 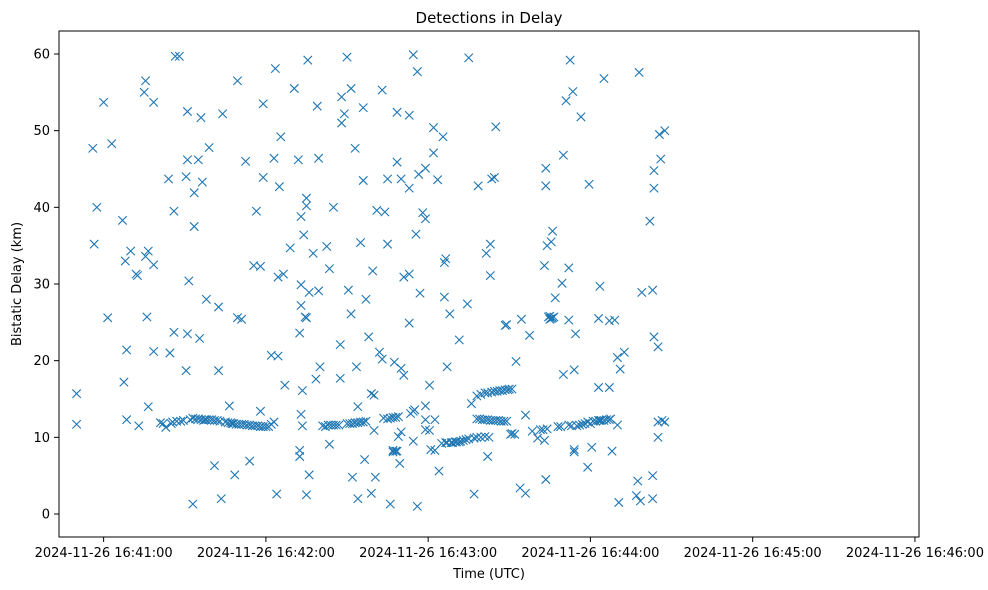 I want to click on y-tick-label: 10, so click(x=41, y=438).